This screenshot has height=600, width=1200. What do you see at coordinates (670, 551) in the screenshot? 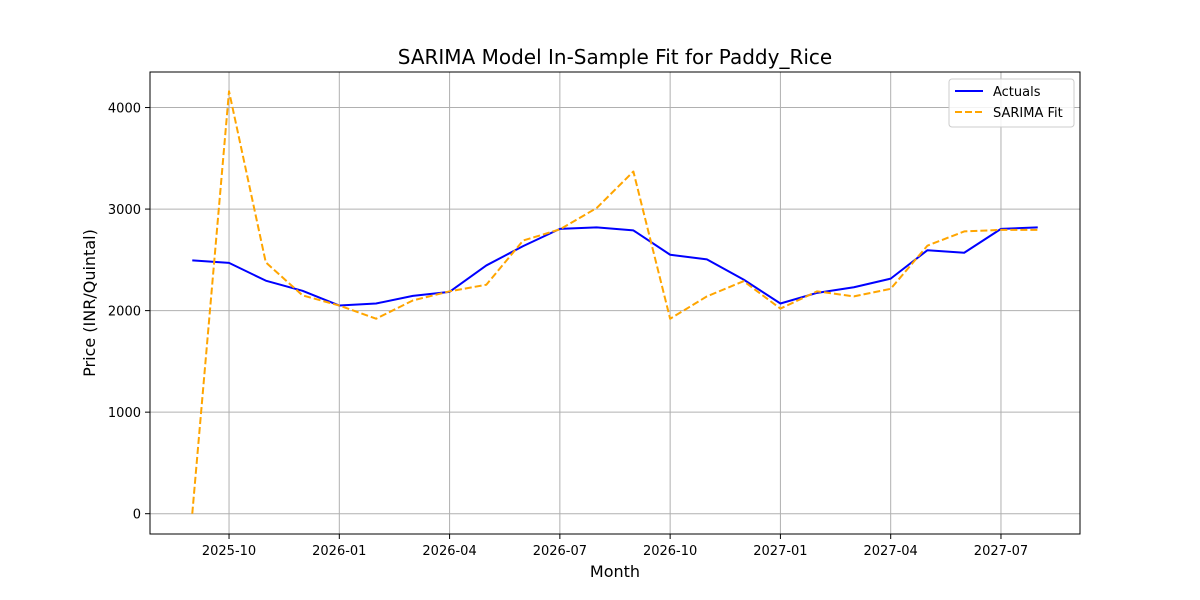
I see `x-tick-label: 2026-10` at bounding box center [670, 551].